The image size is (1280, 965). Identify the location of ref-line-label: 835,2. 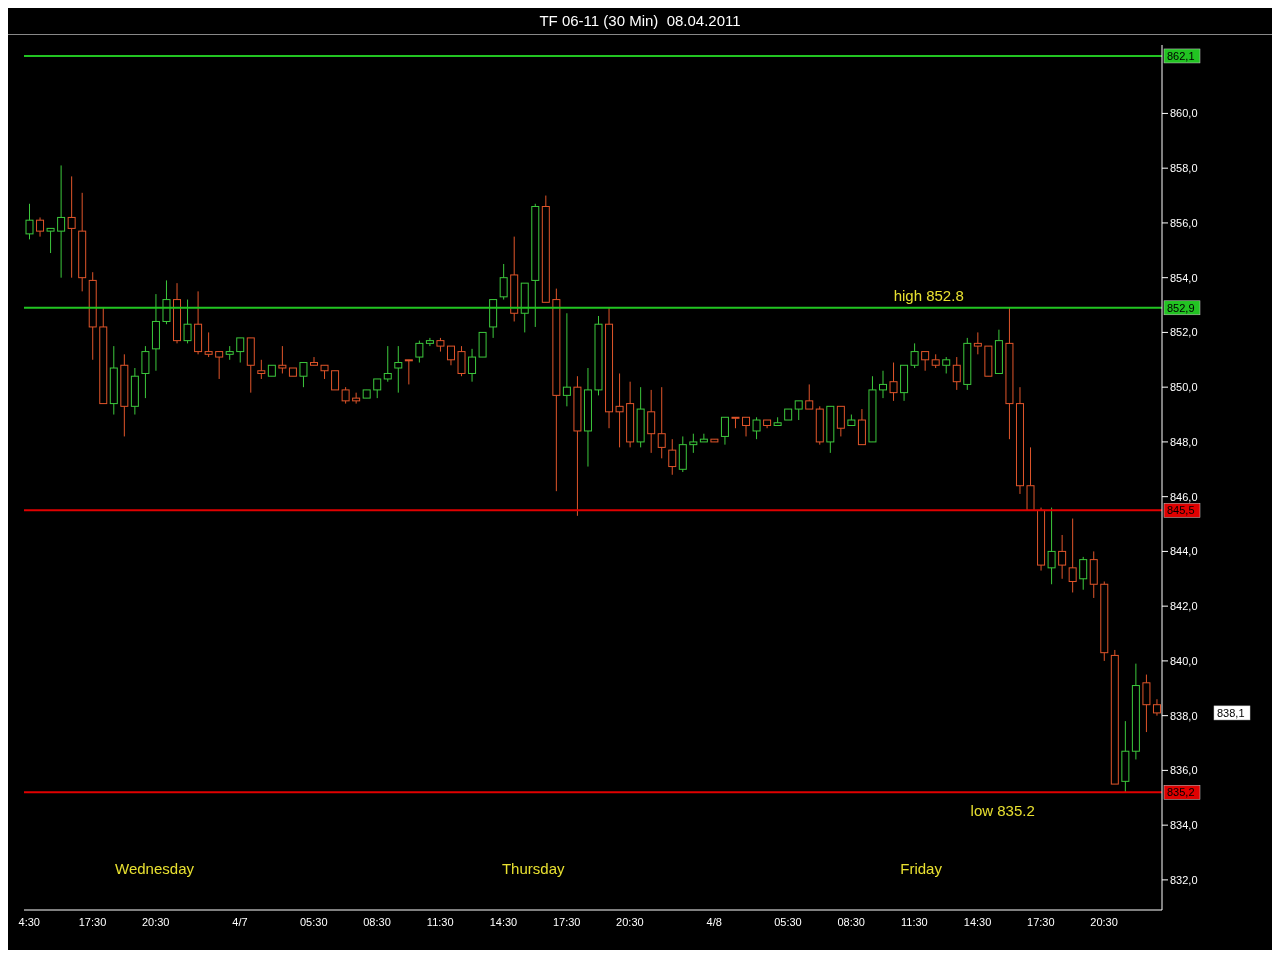
(1181, 792).